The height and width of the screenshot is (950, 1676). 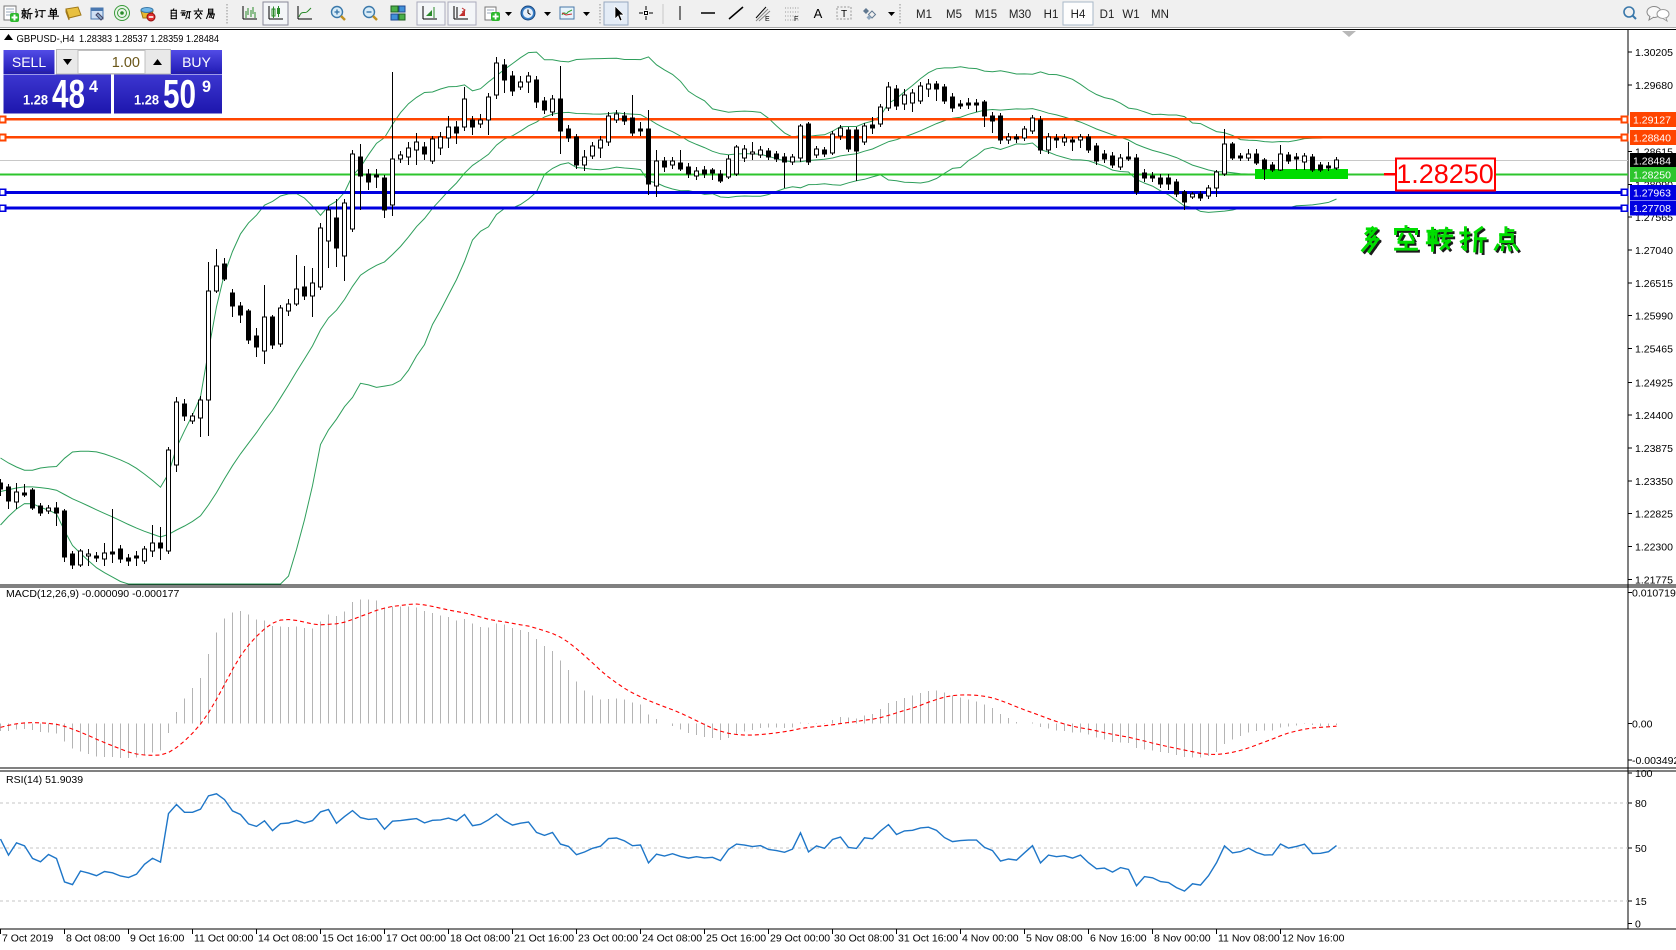 I want to click on svg-text: 4, so click(x=94, y=86).